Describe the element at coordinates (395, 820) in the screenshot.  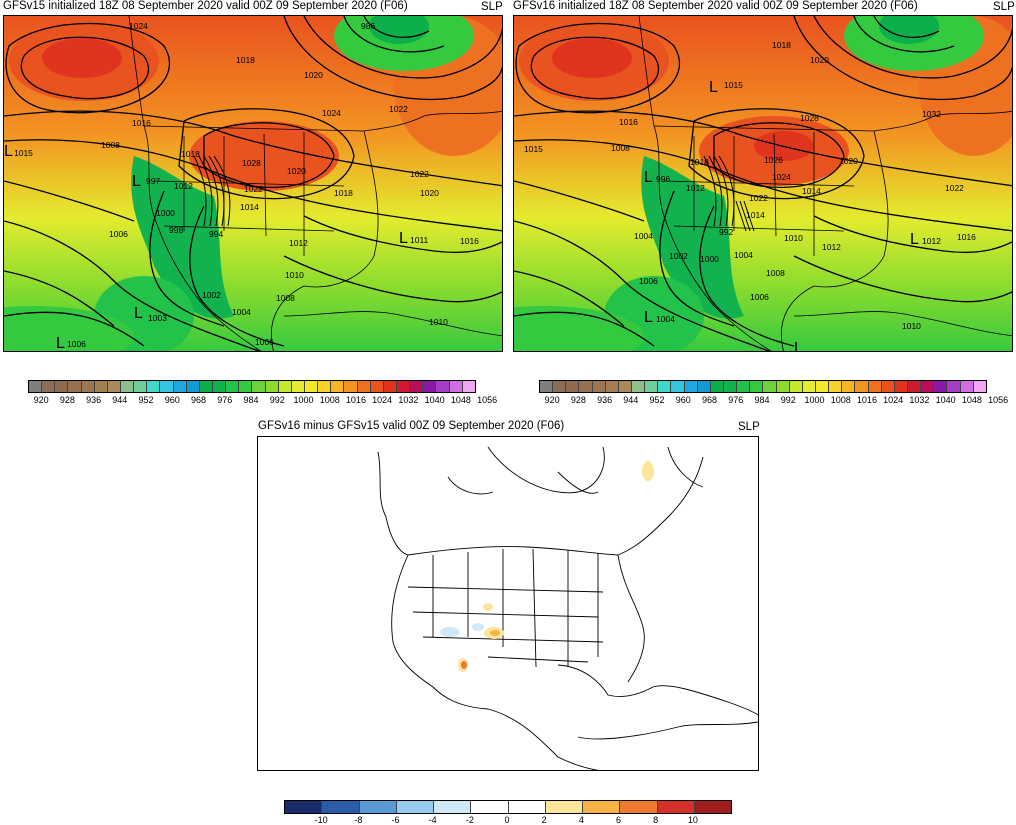
I see `colorbar-tick-label: -6` at that location.